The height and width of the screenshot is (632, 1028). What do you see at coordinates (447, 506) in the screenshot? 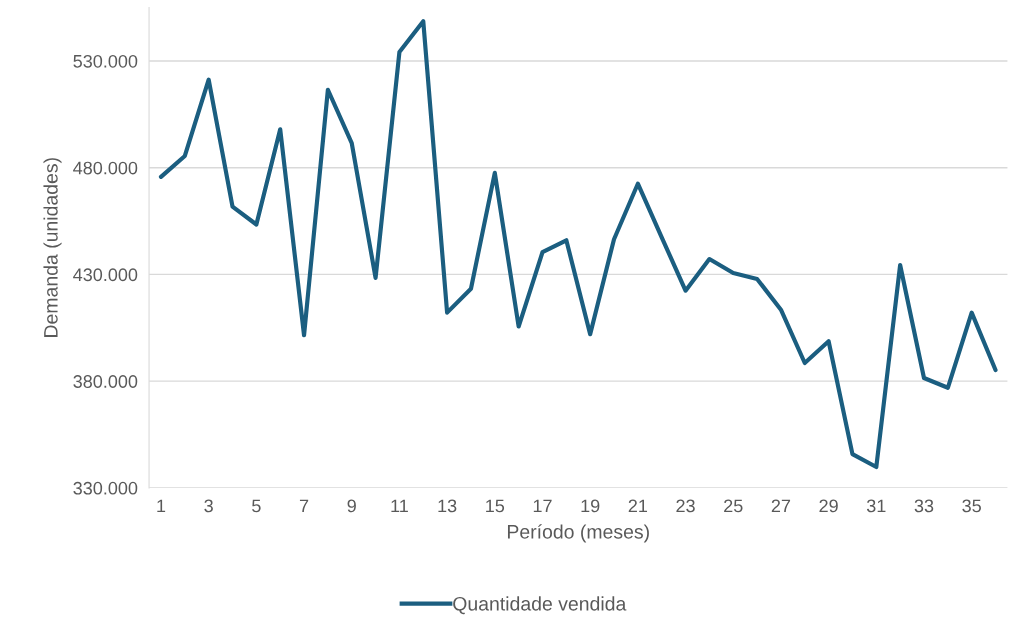
I see `x-tick-label: 13` at bounding box center [447, 506].